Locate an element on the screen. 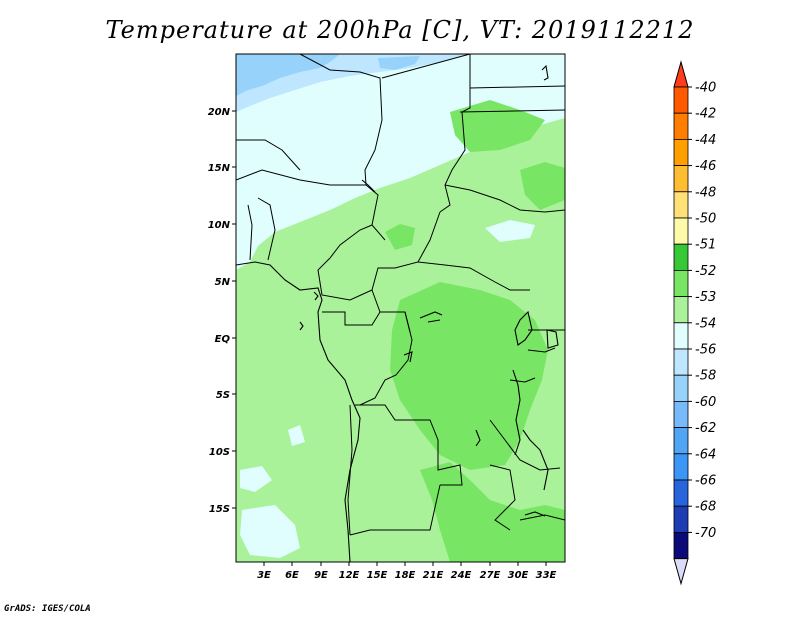  contour-zone-minus-53-d is located at coordinates (400, 237).